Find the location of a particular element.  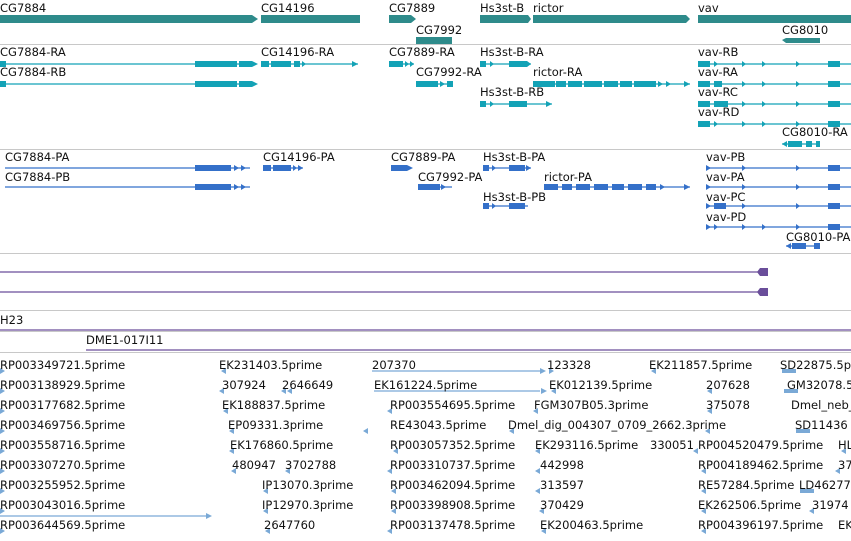

est-label: SD11436 is located at coordinates (821, 425).